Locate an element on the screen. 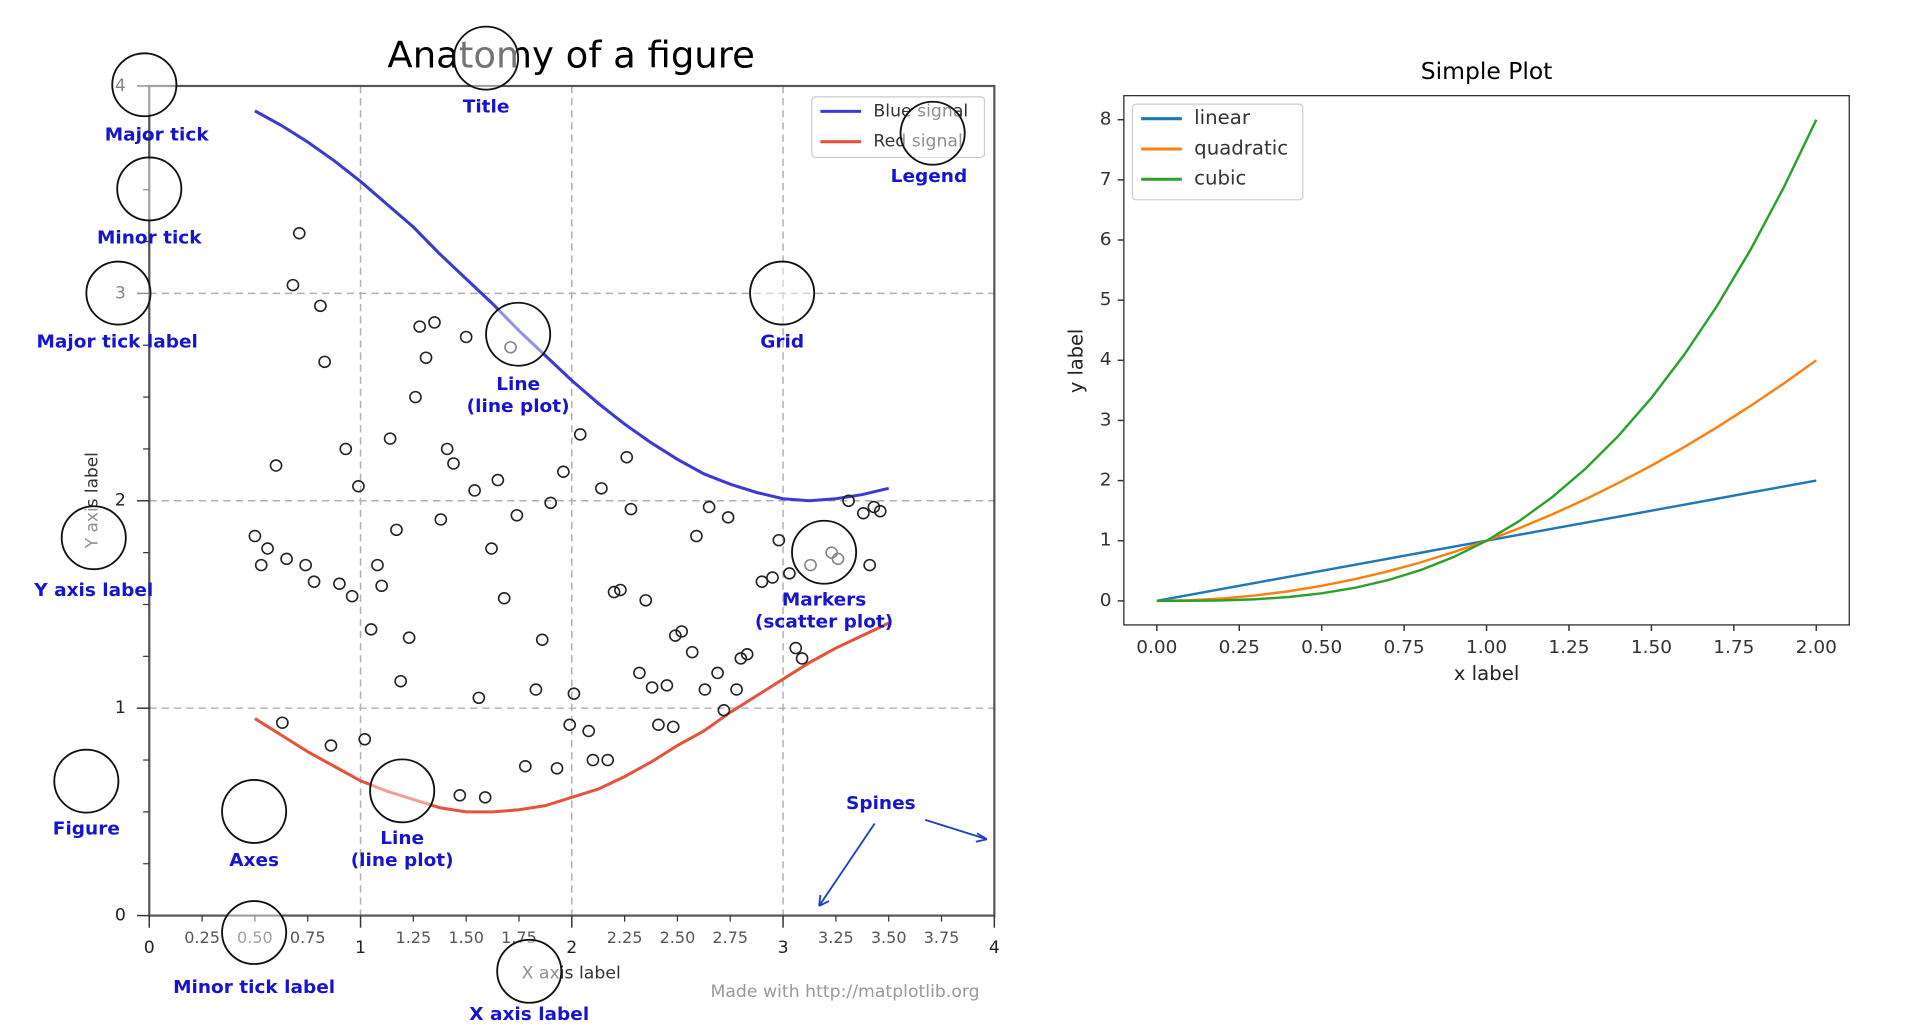 This screenshot has width=1906, height=1027. annotation-label: X axis label is located at coordinates (529, 1014).